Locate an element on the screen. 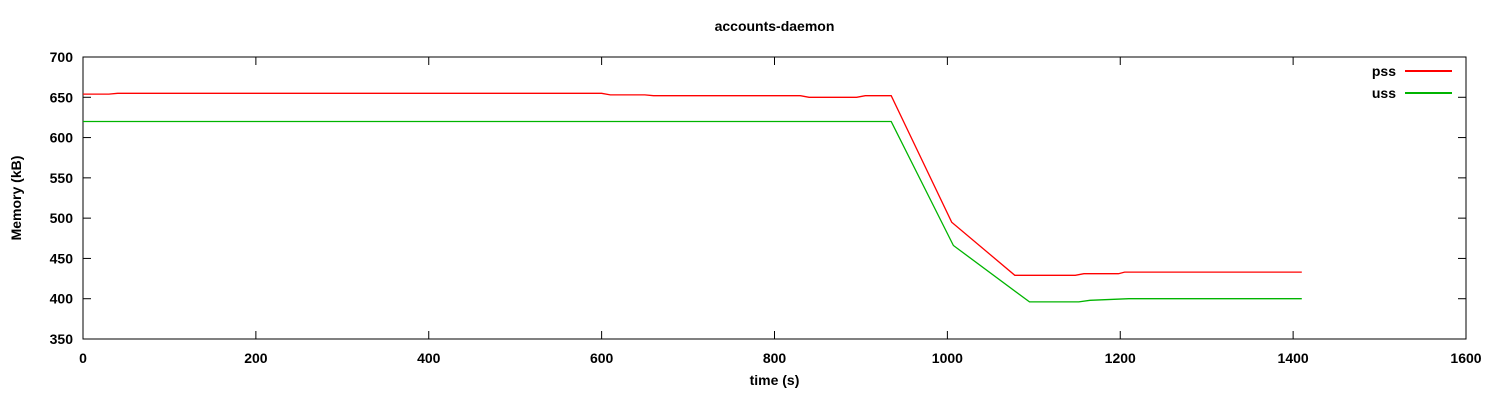 The width and height of the screenshot is (1500, 400). legend-label-uss: uss is located at coordinates (1383, 93).